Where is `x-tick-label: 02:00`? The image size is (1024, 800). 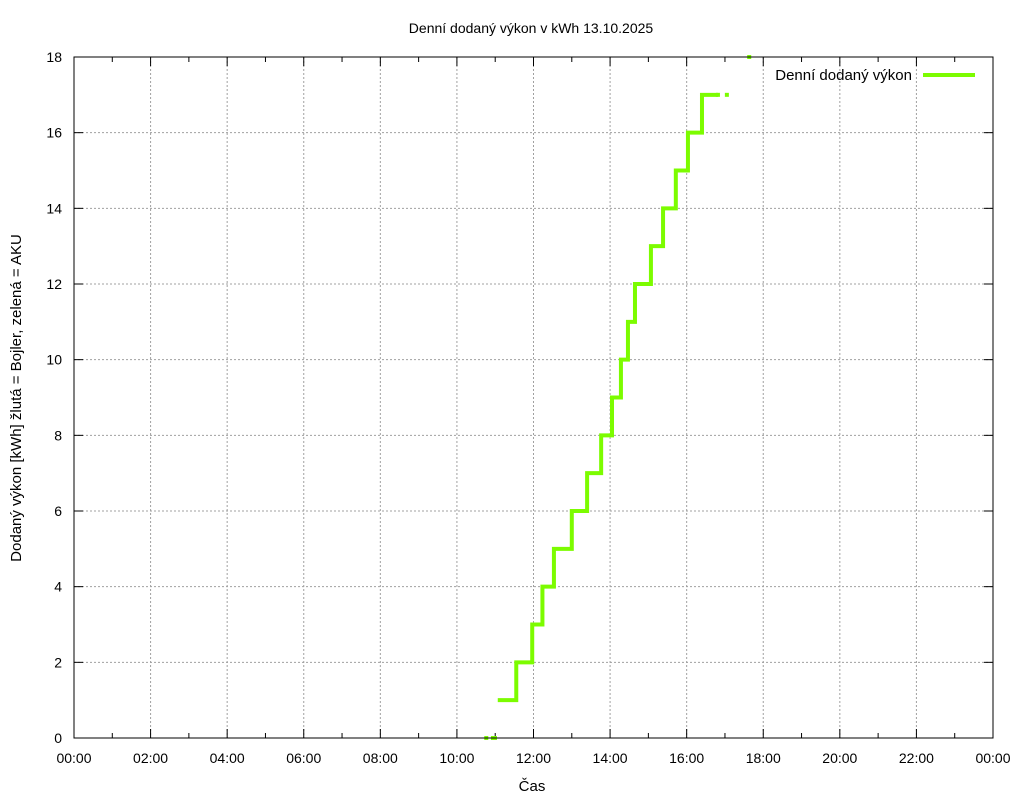 x-tick-label: 02:00 is located at coordinates (150, 758).